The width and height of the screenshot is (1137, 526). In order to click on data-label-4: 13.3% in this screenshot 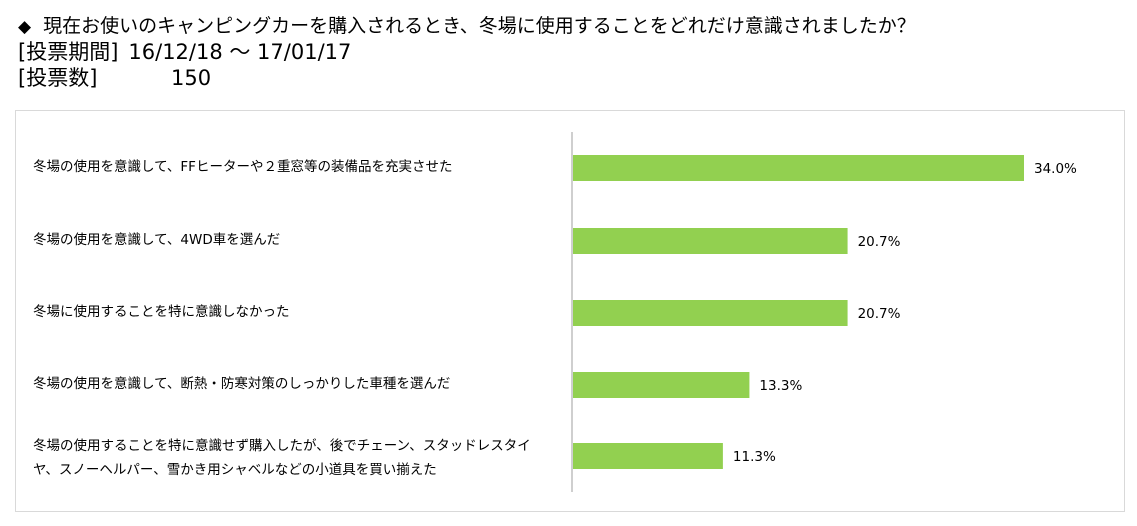, I will do `click(780, 386)`.